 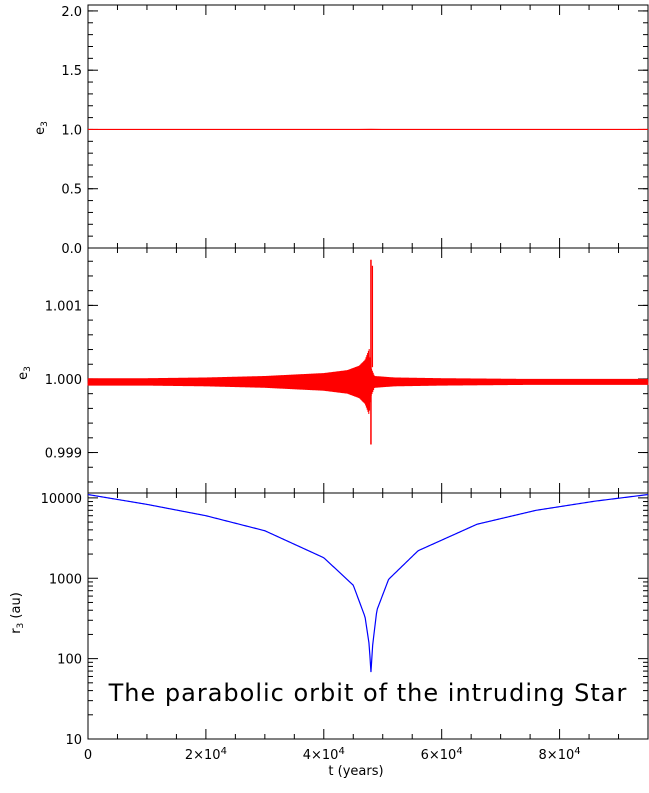 I want to click on panel-bottom-x-ticks: 0 2×10⁴ 4×10⁴ 6×10⁴ 8×10⁴, so click(x=332, y=754).